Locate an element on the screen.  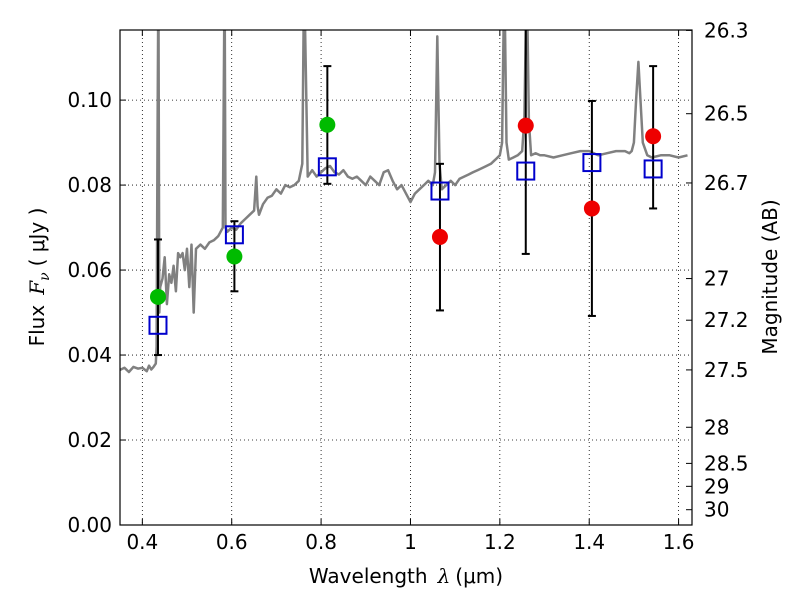
error-bar is located at coordinates (525, 142).